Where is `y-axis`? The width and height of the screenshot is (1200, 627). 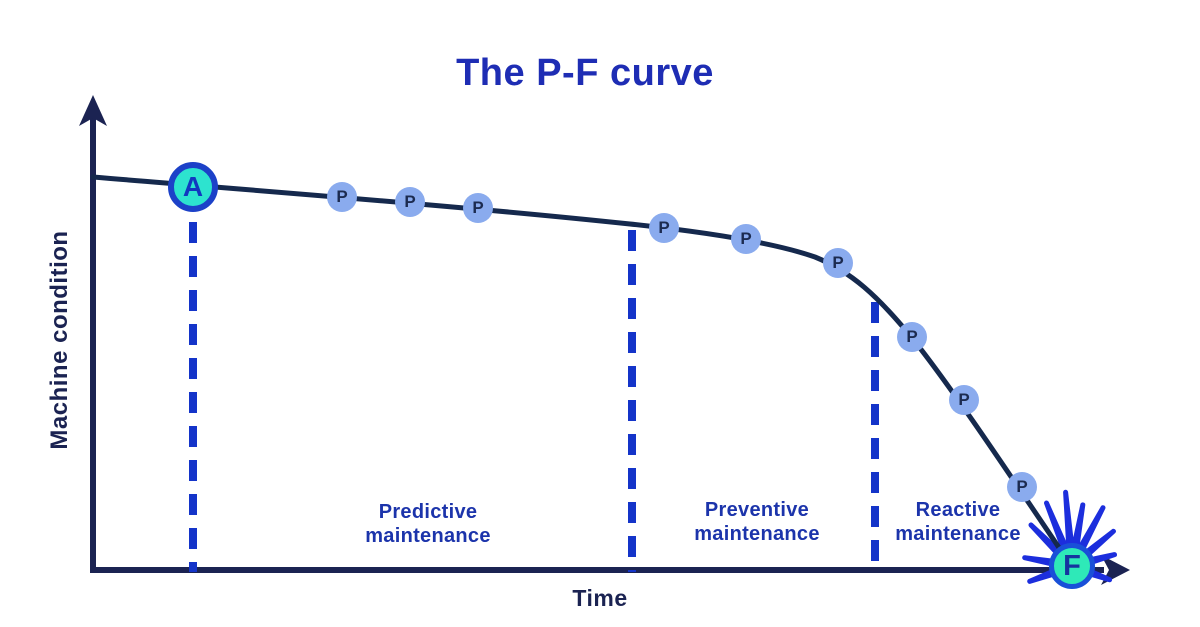
y-axis is located at coordinates (93, 333).